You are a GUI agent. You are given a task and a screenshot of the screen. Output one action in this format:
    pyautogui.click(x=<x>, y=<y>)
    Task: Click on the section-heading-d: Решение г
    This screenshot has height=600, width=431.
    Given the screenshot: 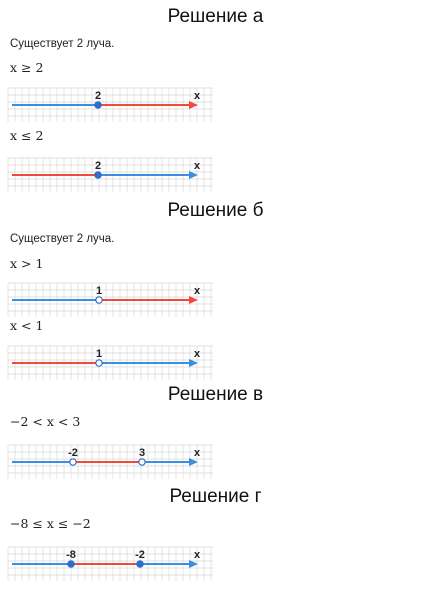 What is the action you would take?
    pyautogui.click(x=215, y=496)
    